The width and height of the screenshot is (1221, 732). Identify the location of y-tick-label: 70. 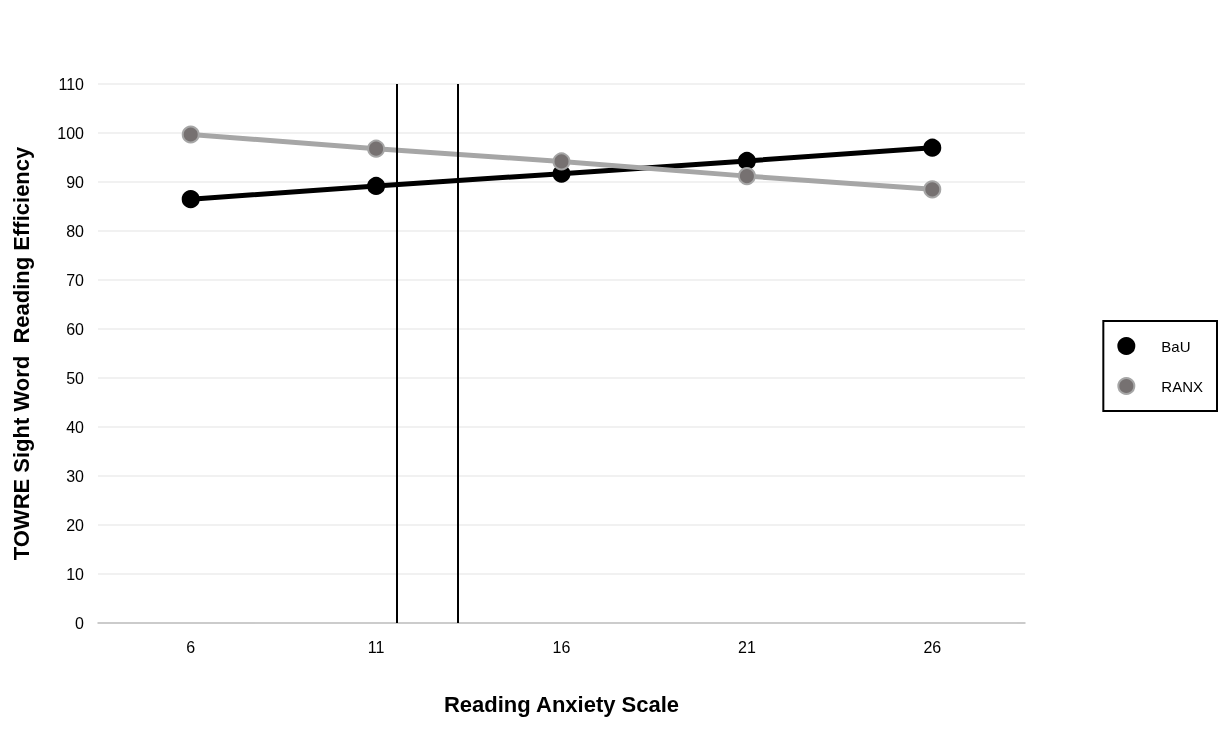
(75, 280).